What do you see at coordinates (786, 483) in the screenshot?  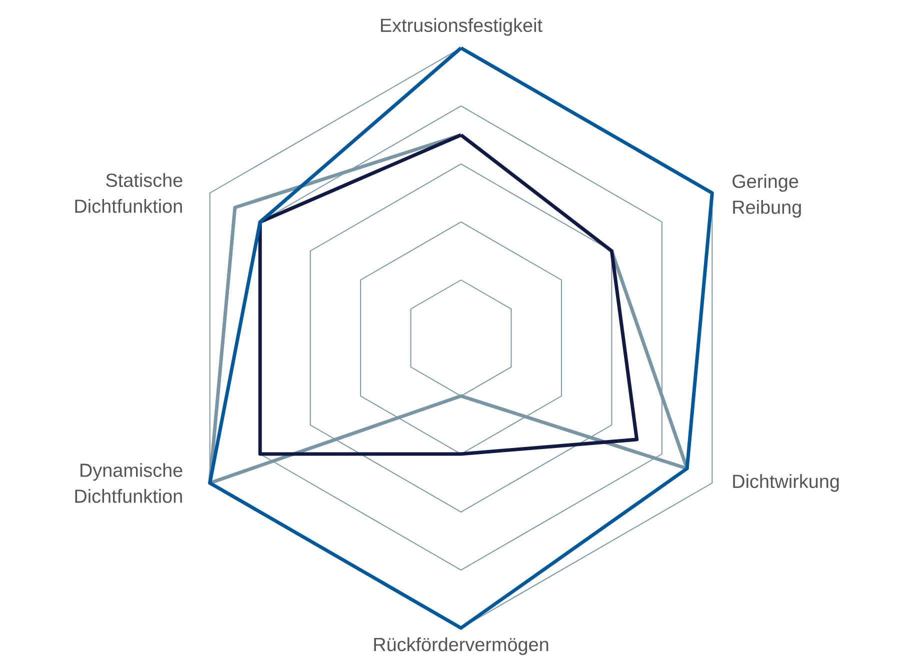 I see `spoke-label: Dichtwirkung` at bounding box center [786, 483].